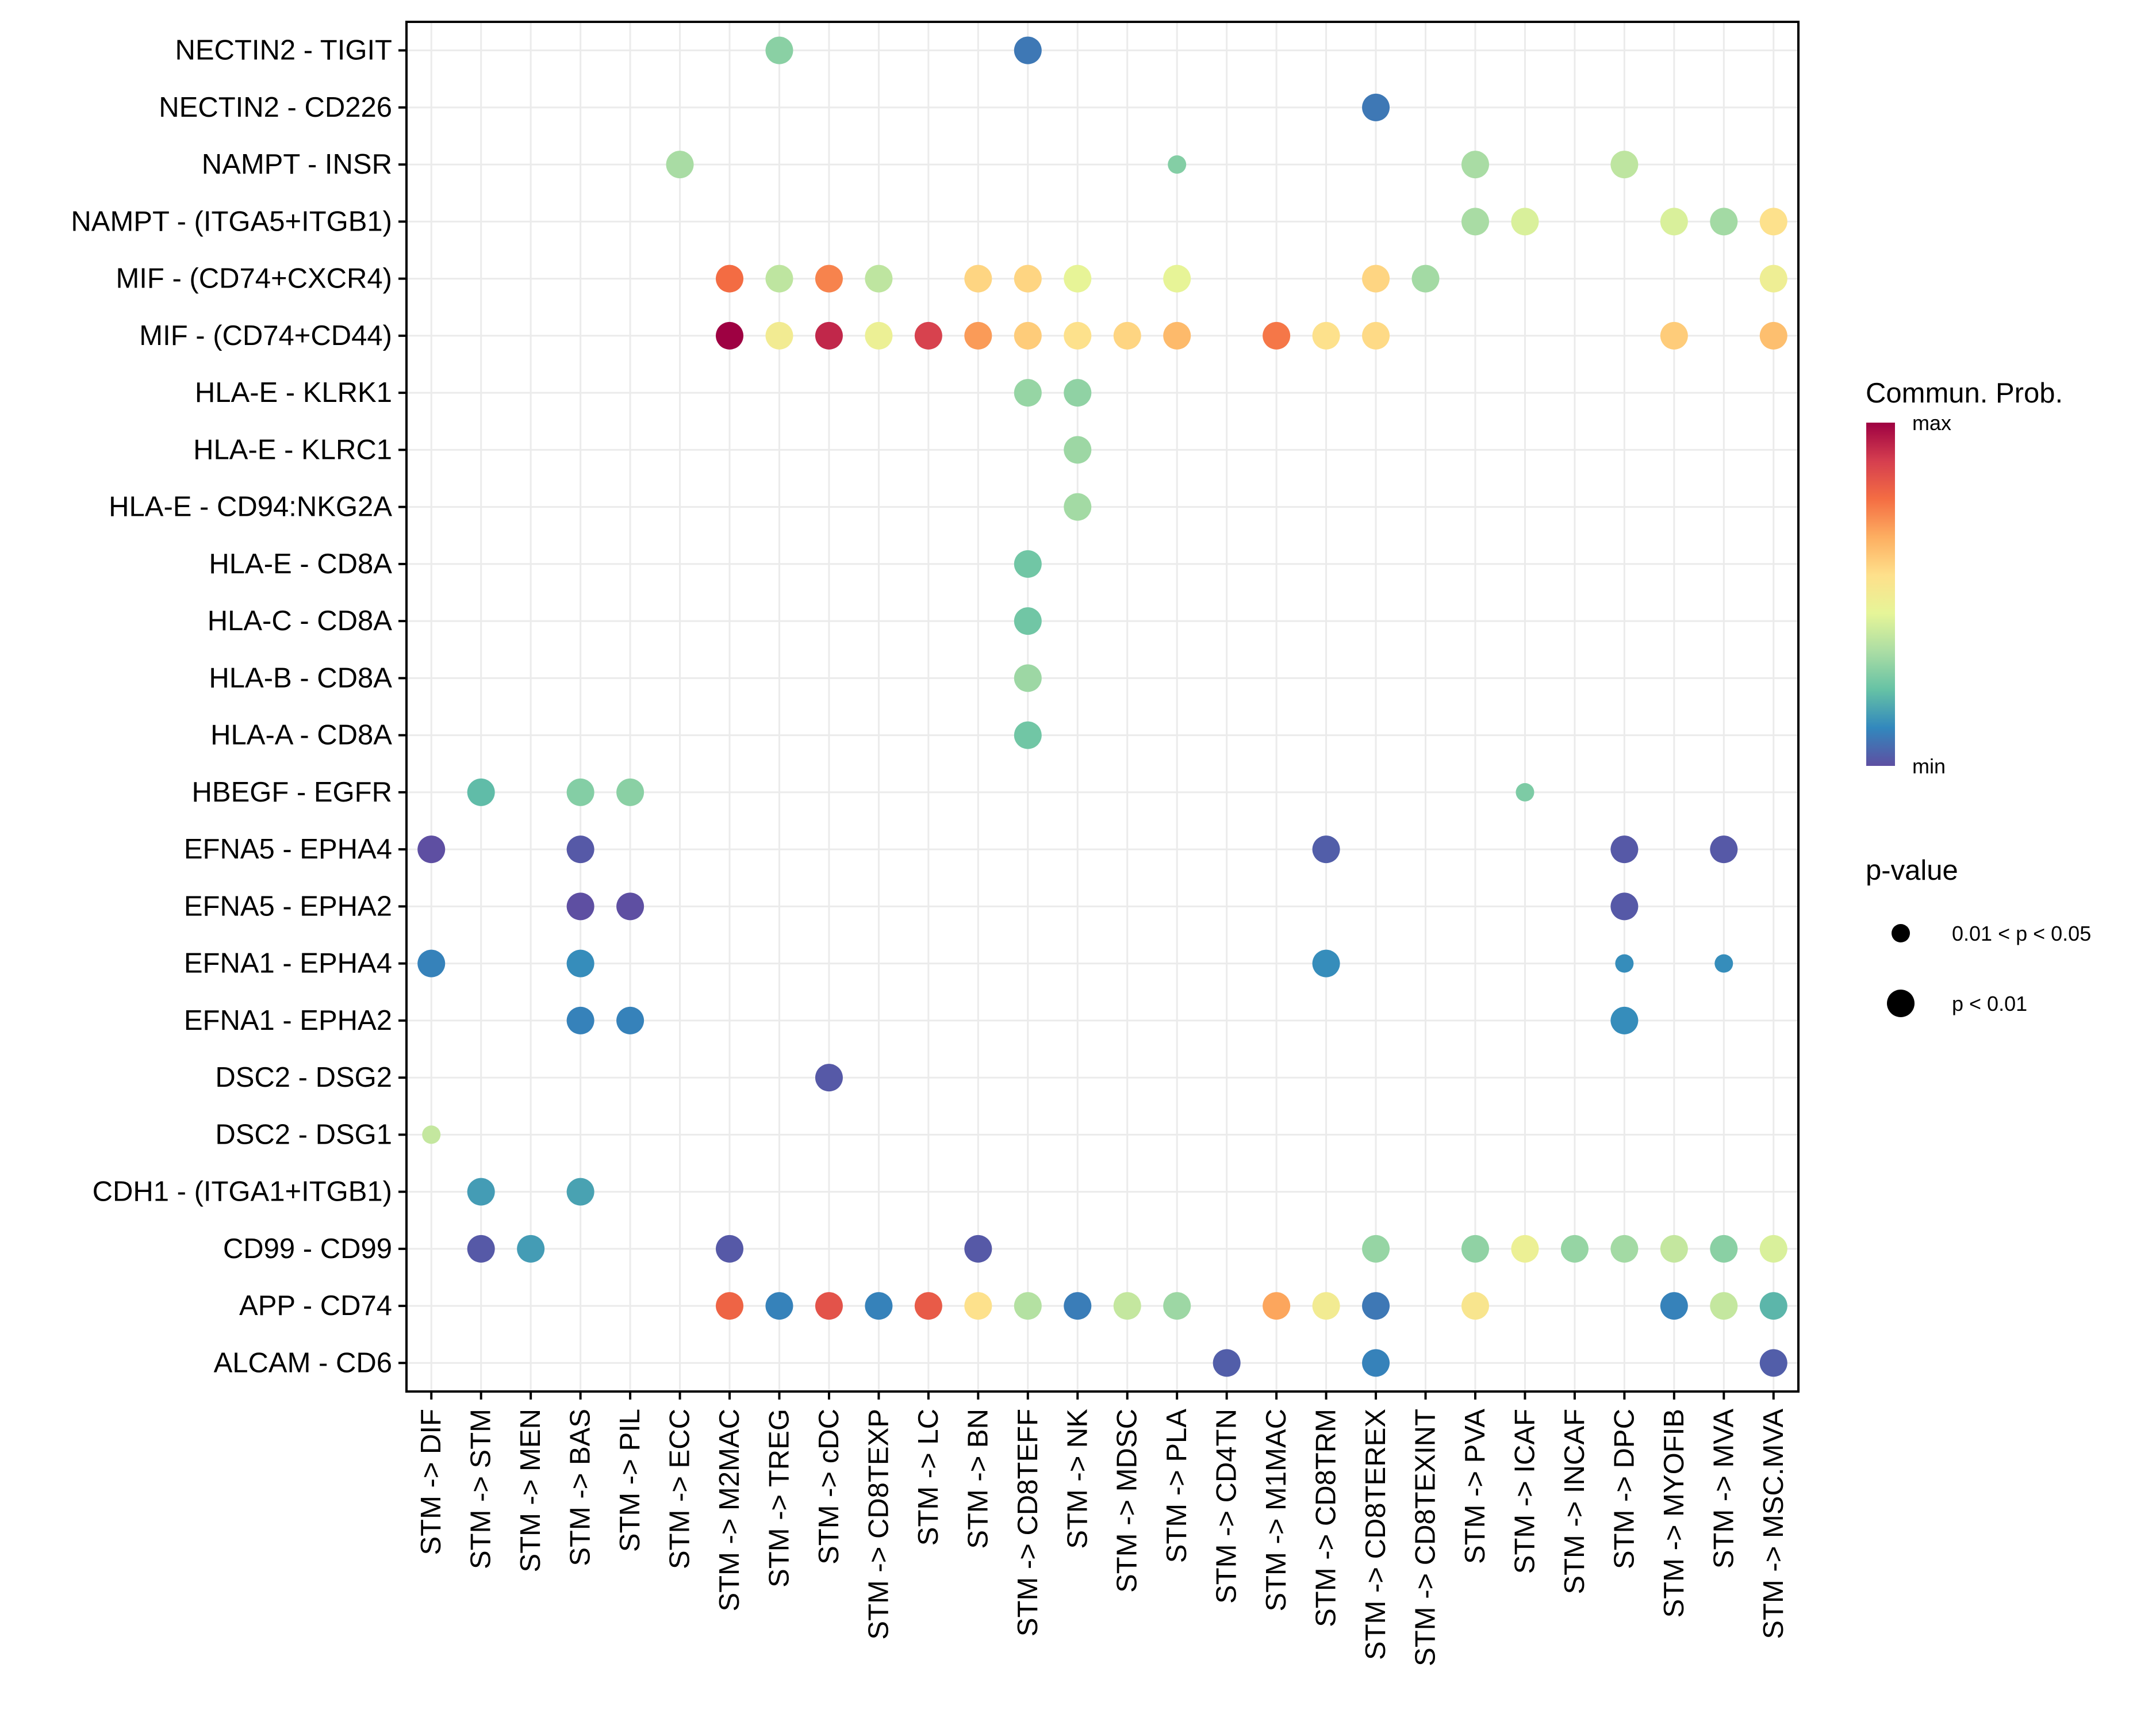 The image size is (2156, 1725). Describe the element at coordinates (1176, 1486) in the screenshot. I see `x-tick-label: STM -> PLA` at that location.